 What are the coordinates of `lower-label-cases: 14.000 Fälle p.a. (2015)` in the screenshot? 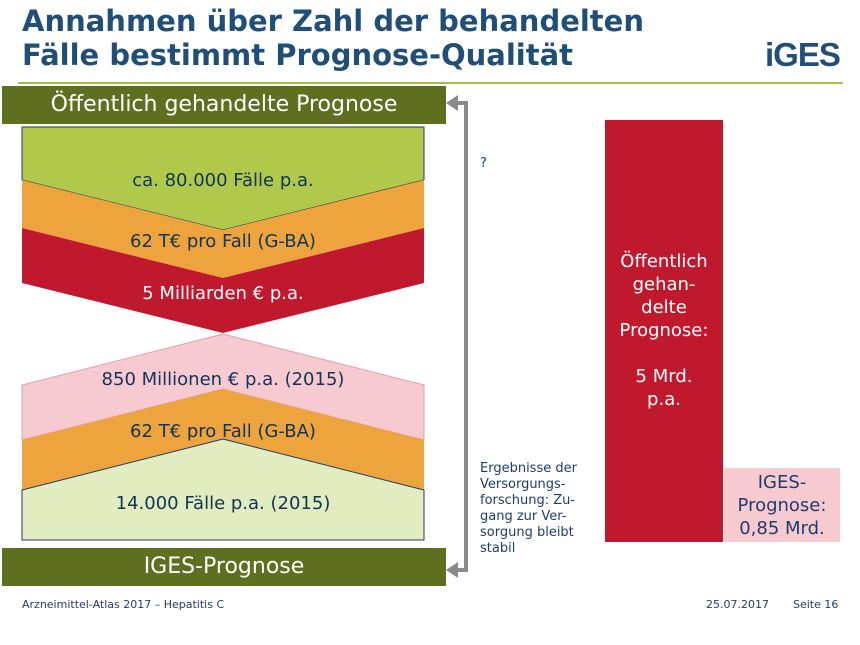 It's located at (223, 503).